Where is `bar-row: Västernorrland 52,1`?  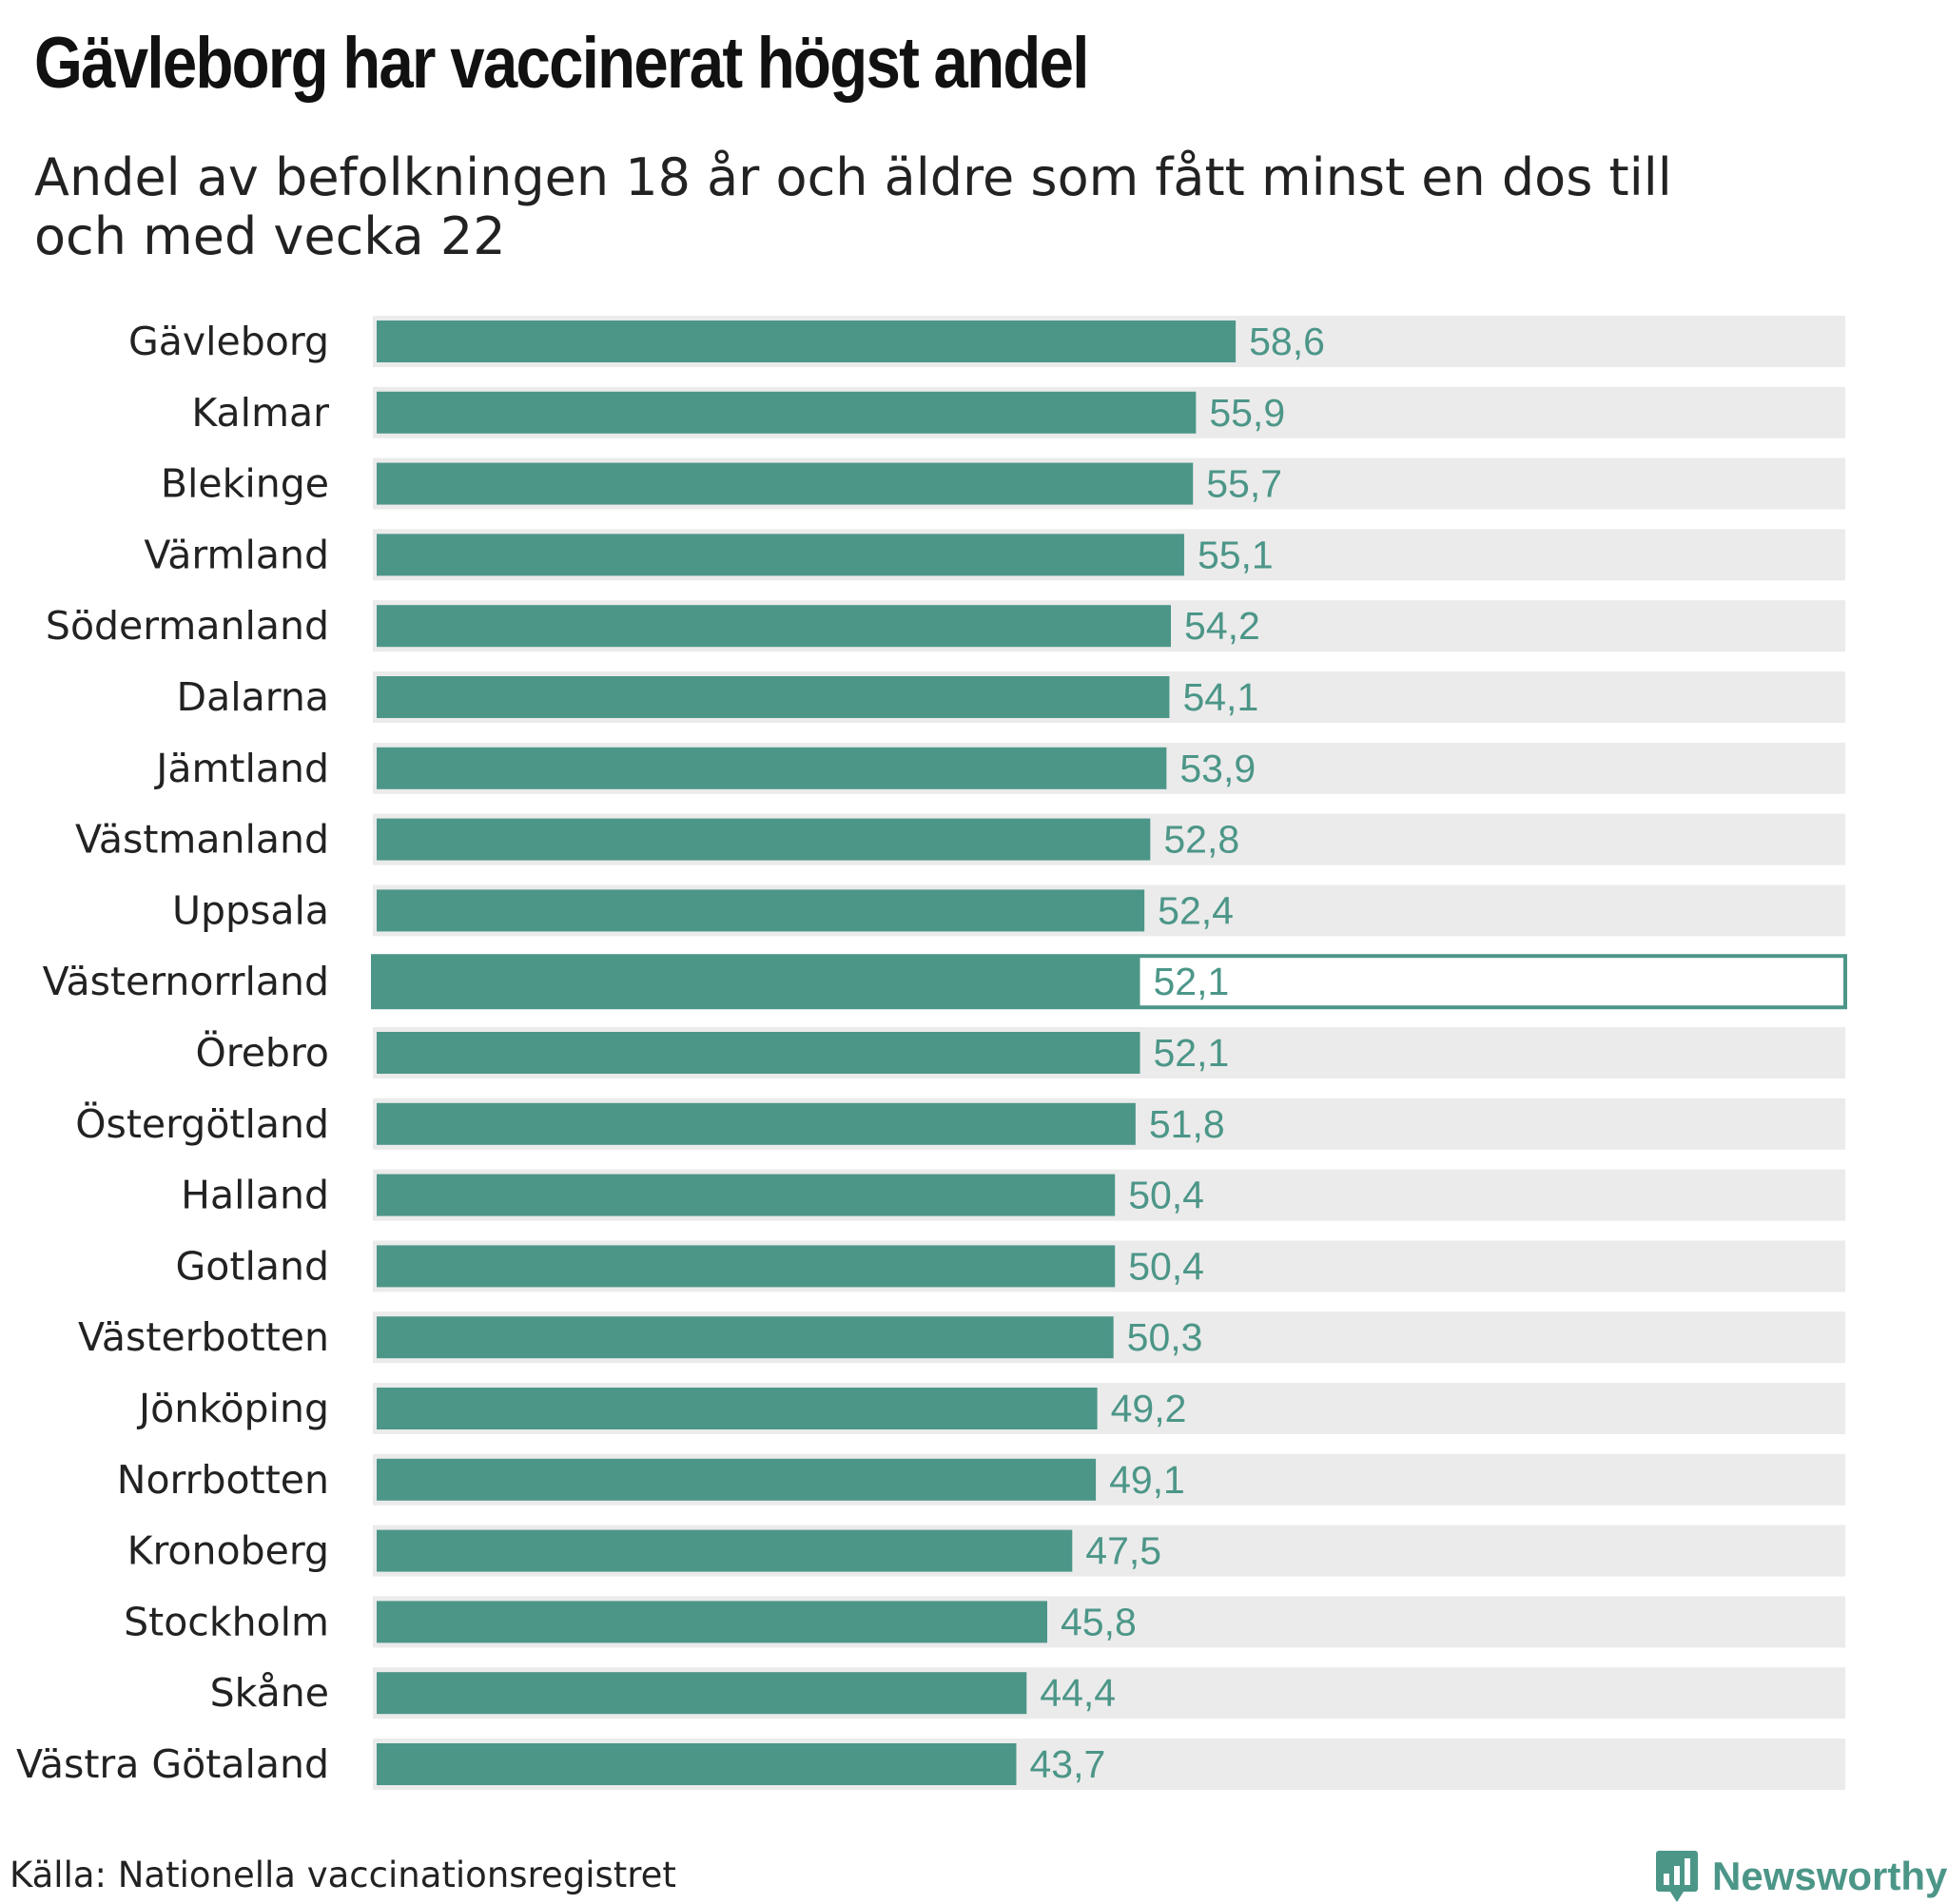 bar-row: Västernorrland 52,1 is located at coordinates (945, 982).